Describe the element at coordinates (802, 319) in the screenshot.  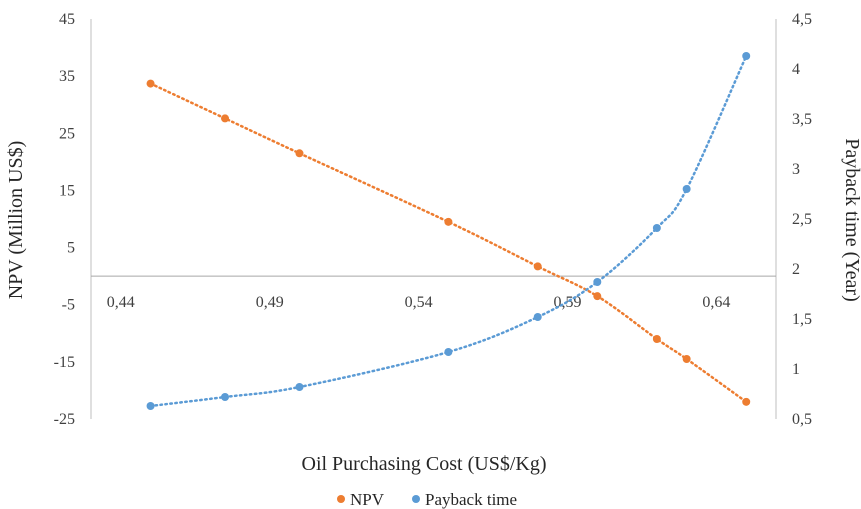
I see `right-y-tick-label: 1,5` at that location.